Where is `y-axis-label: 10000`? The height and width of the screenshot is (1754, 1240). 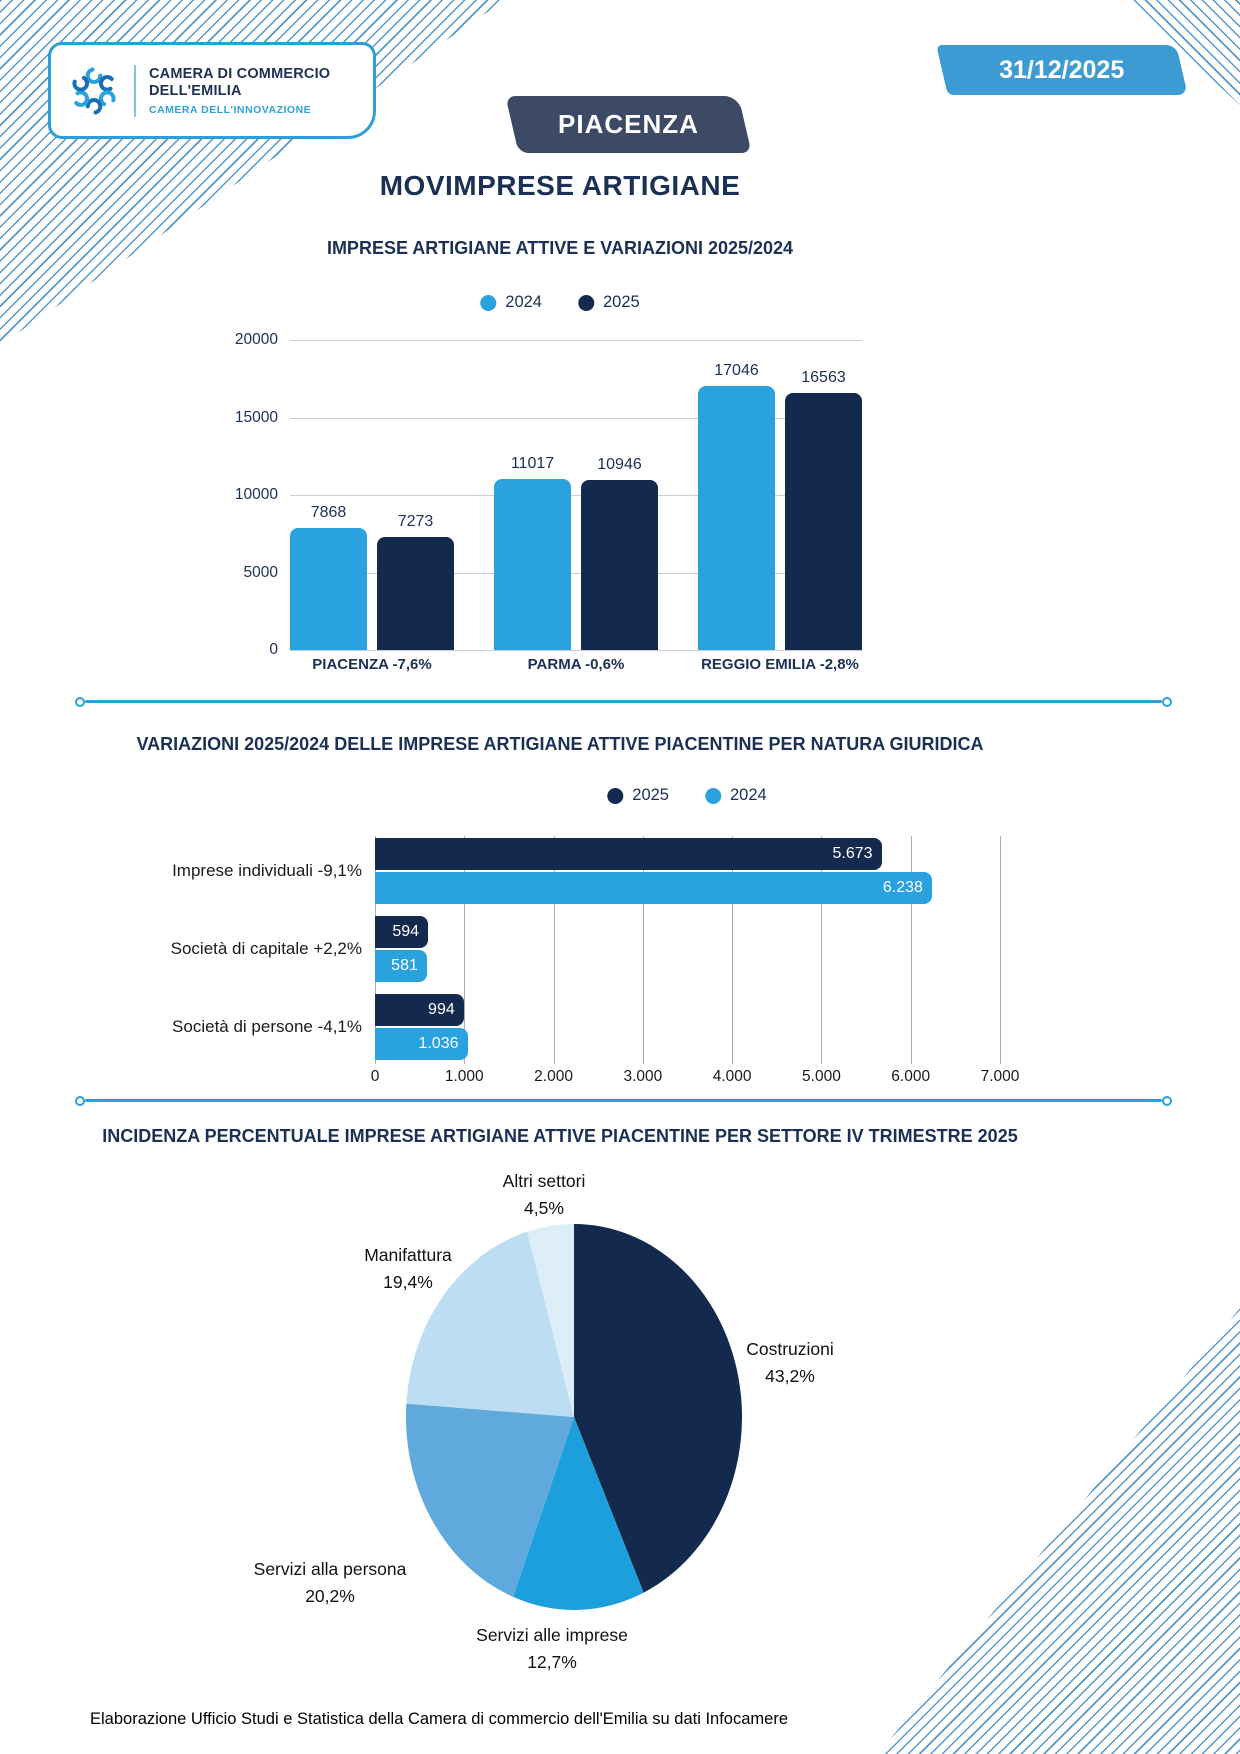 y-axis-label: 10000 is located at coordinates (256, 494).